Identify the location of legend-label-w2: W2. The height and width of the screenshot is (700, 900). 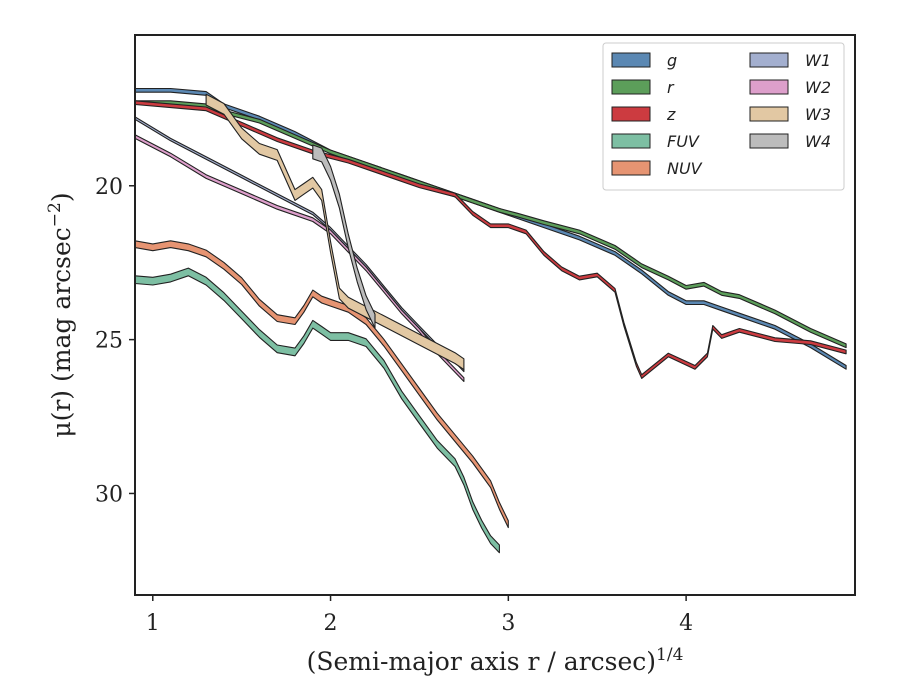
(818, 87).